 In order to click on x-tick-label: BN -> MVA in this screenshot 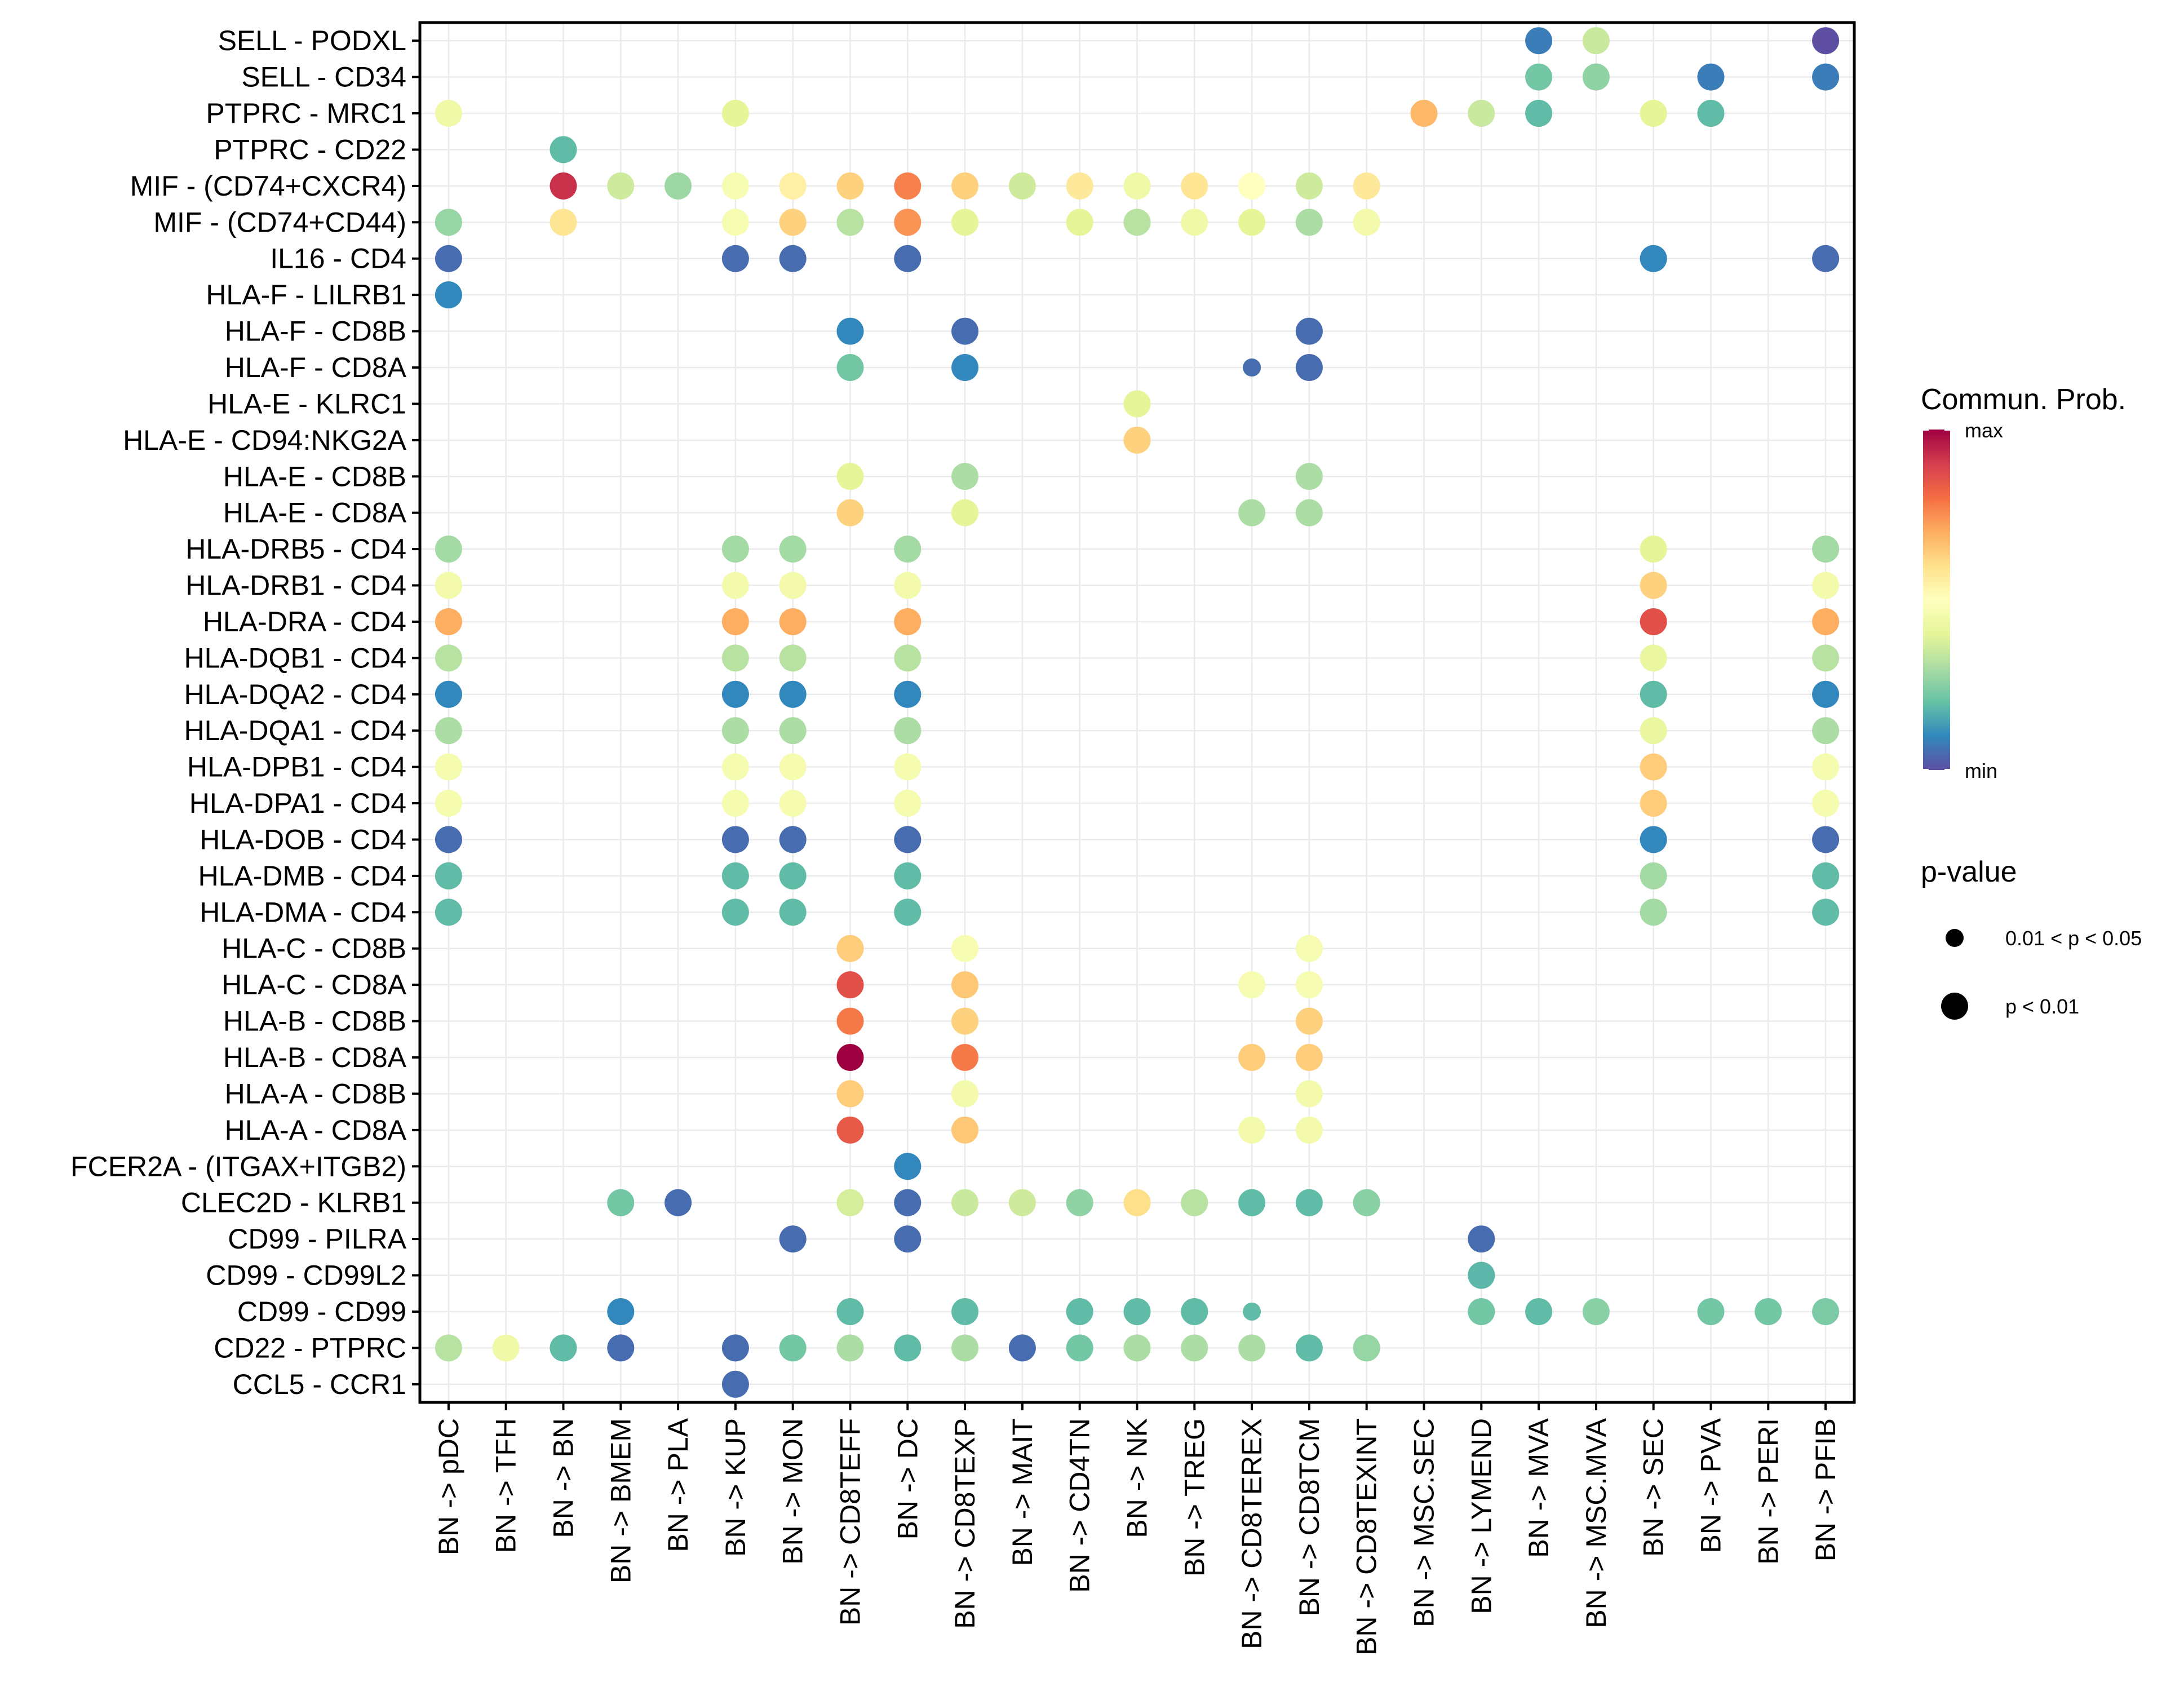, I will do `click(1538, 1487)`.